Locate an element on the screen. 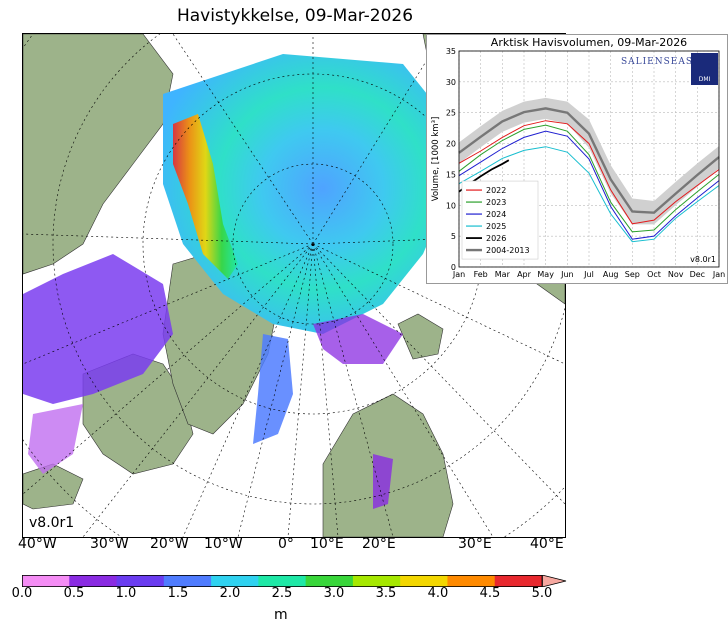  dmi-logo-text: DMI is located at coordinates (705, 79).